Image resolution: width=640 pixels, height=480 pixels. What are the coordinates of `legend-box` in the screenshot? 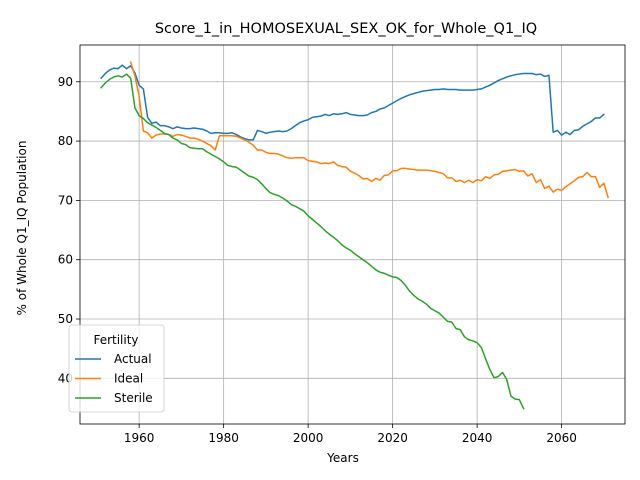 It's located at (116, 368).